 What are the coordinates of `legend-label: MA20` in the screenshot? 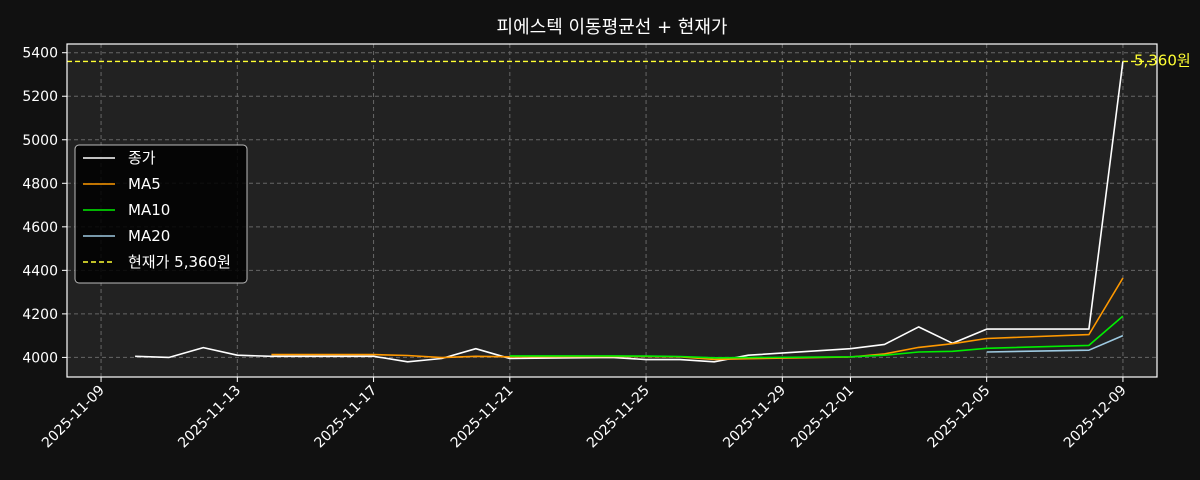 It's located at (149, 236).